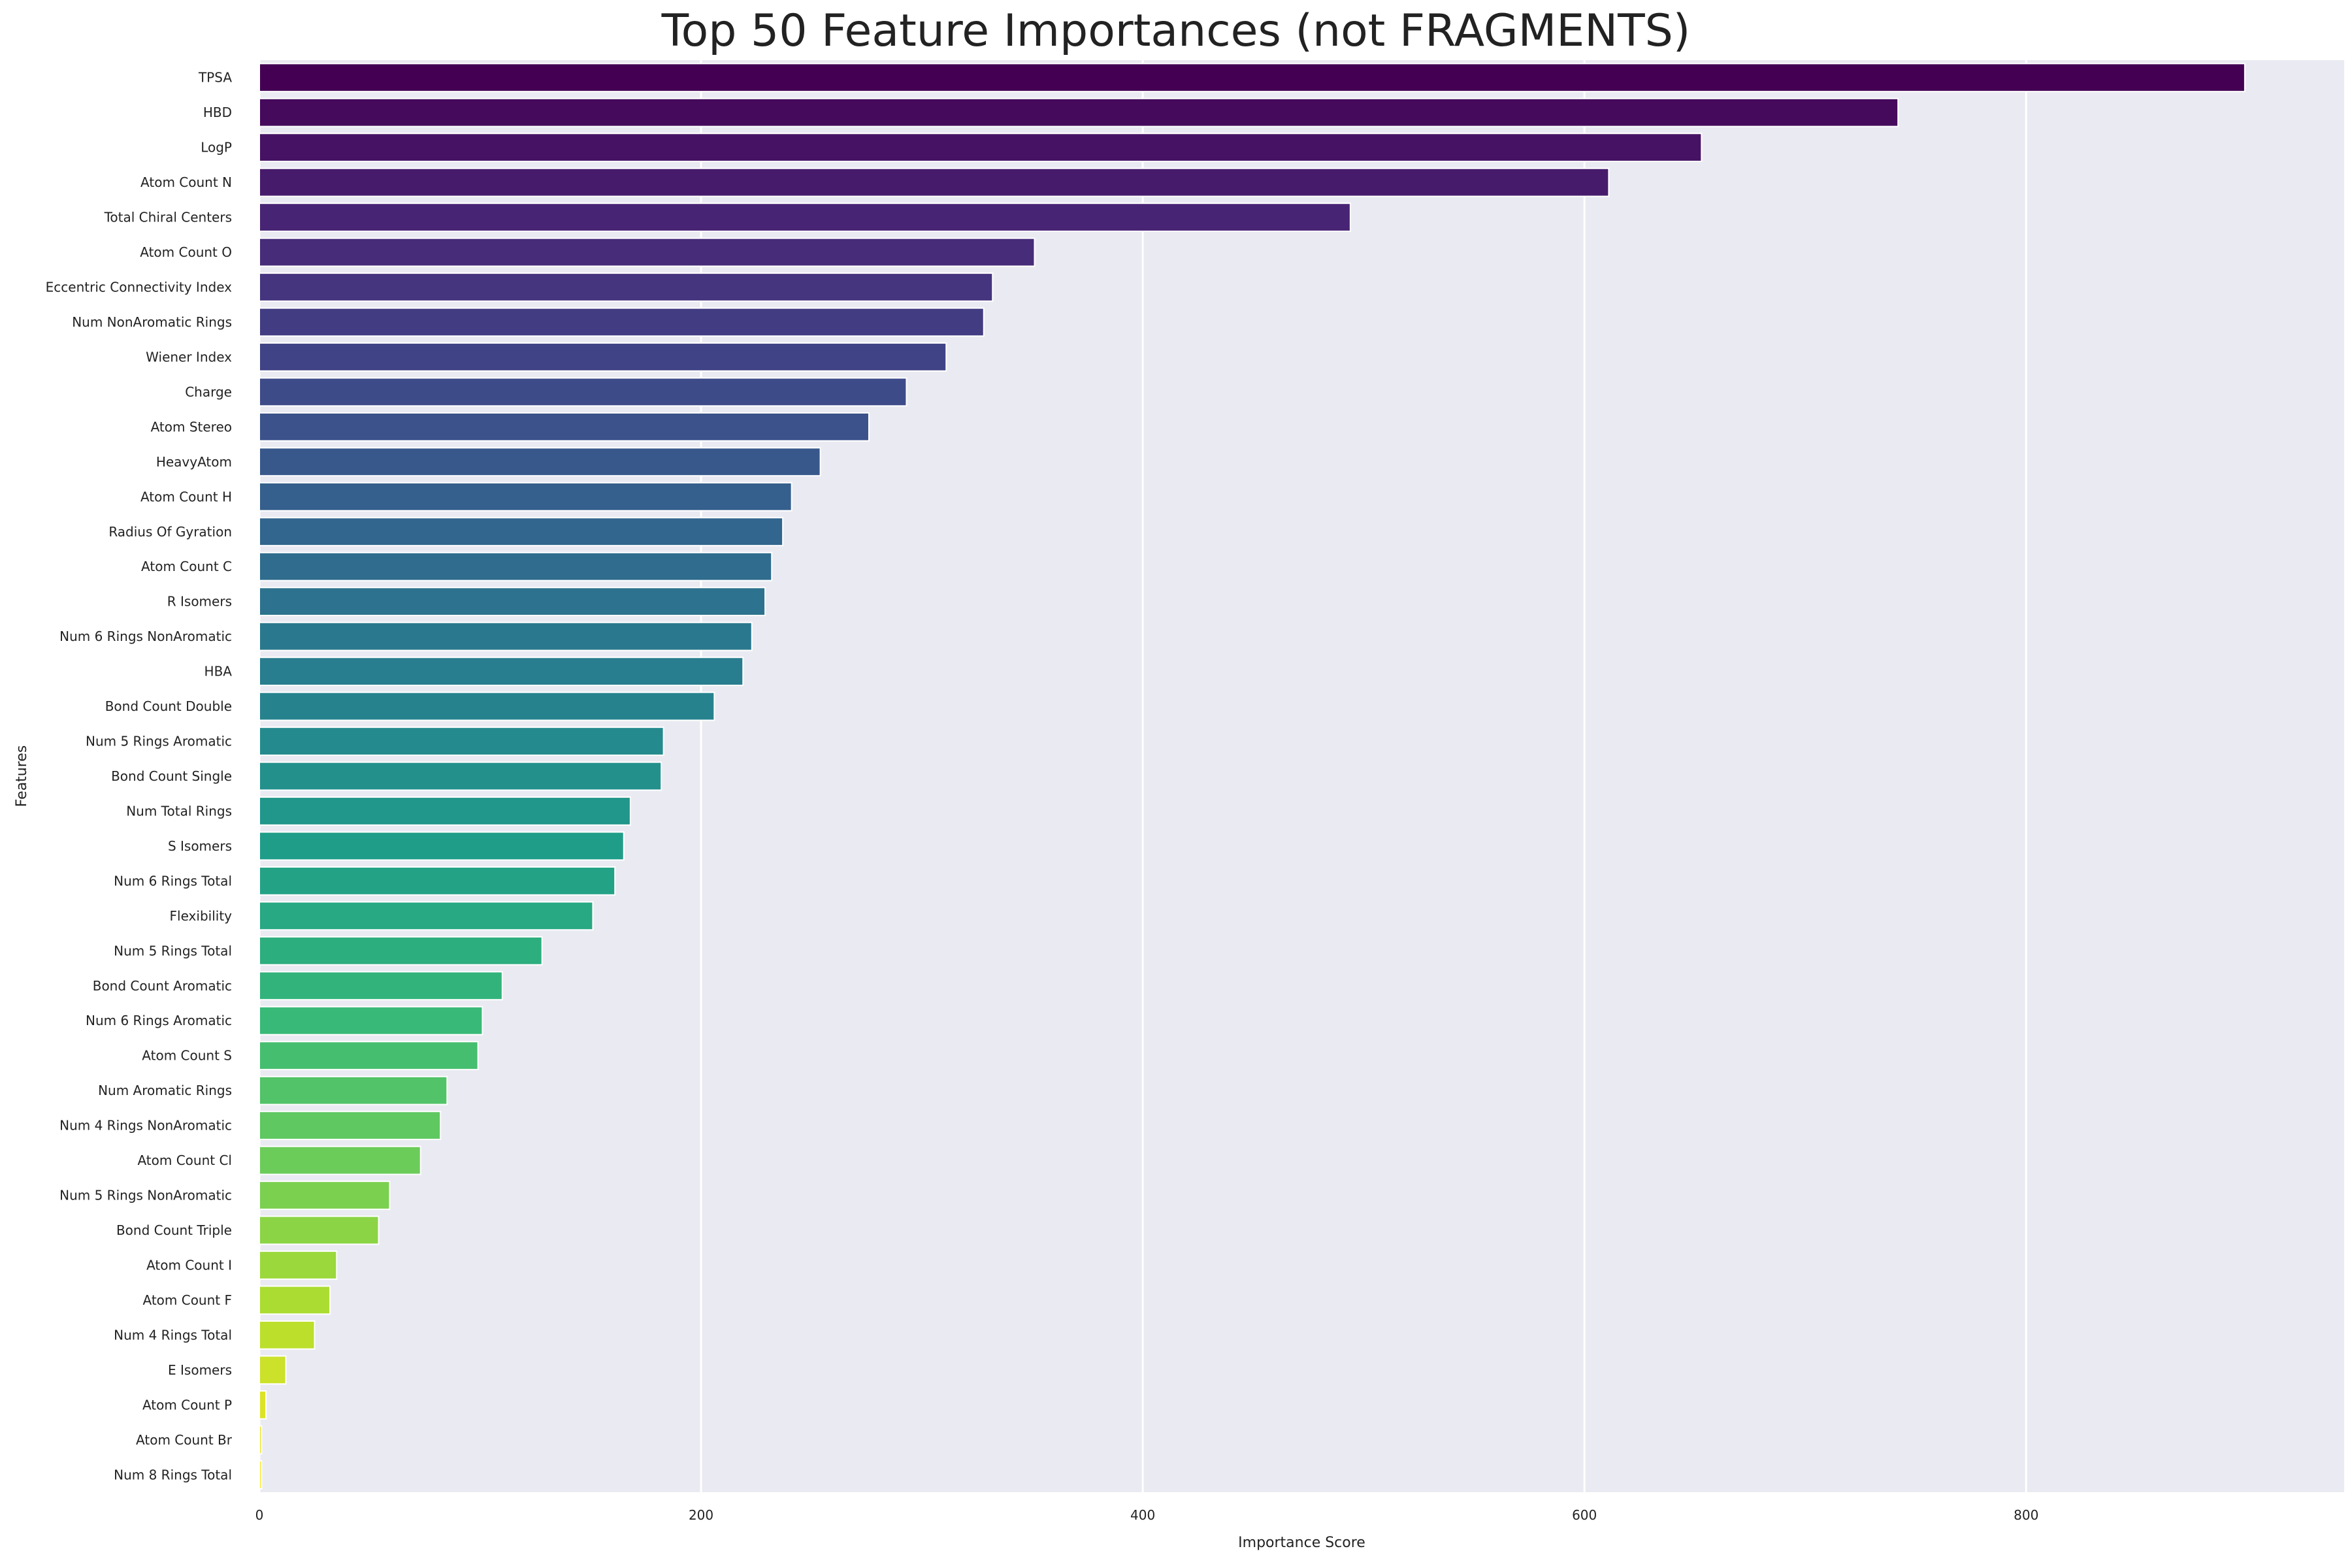  I want to click on y-tick-label: Bond Count Triple, so click(174, 1230).